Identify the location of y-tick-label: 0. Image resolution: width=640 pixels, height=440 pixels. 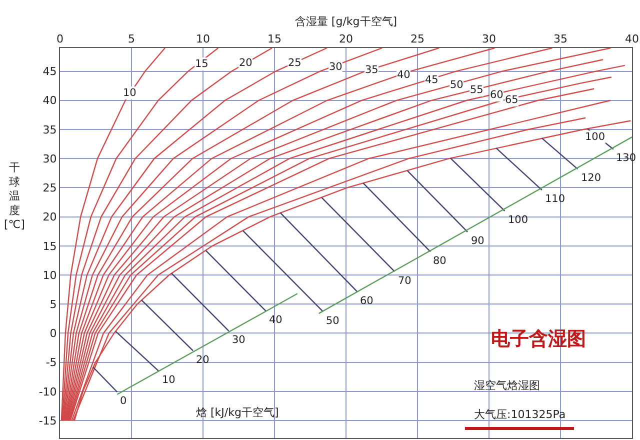
(53, 333).